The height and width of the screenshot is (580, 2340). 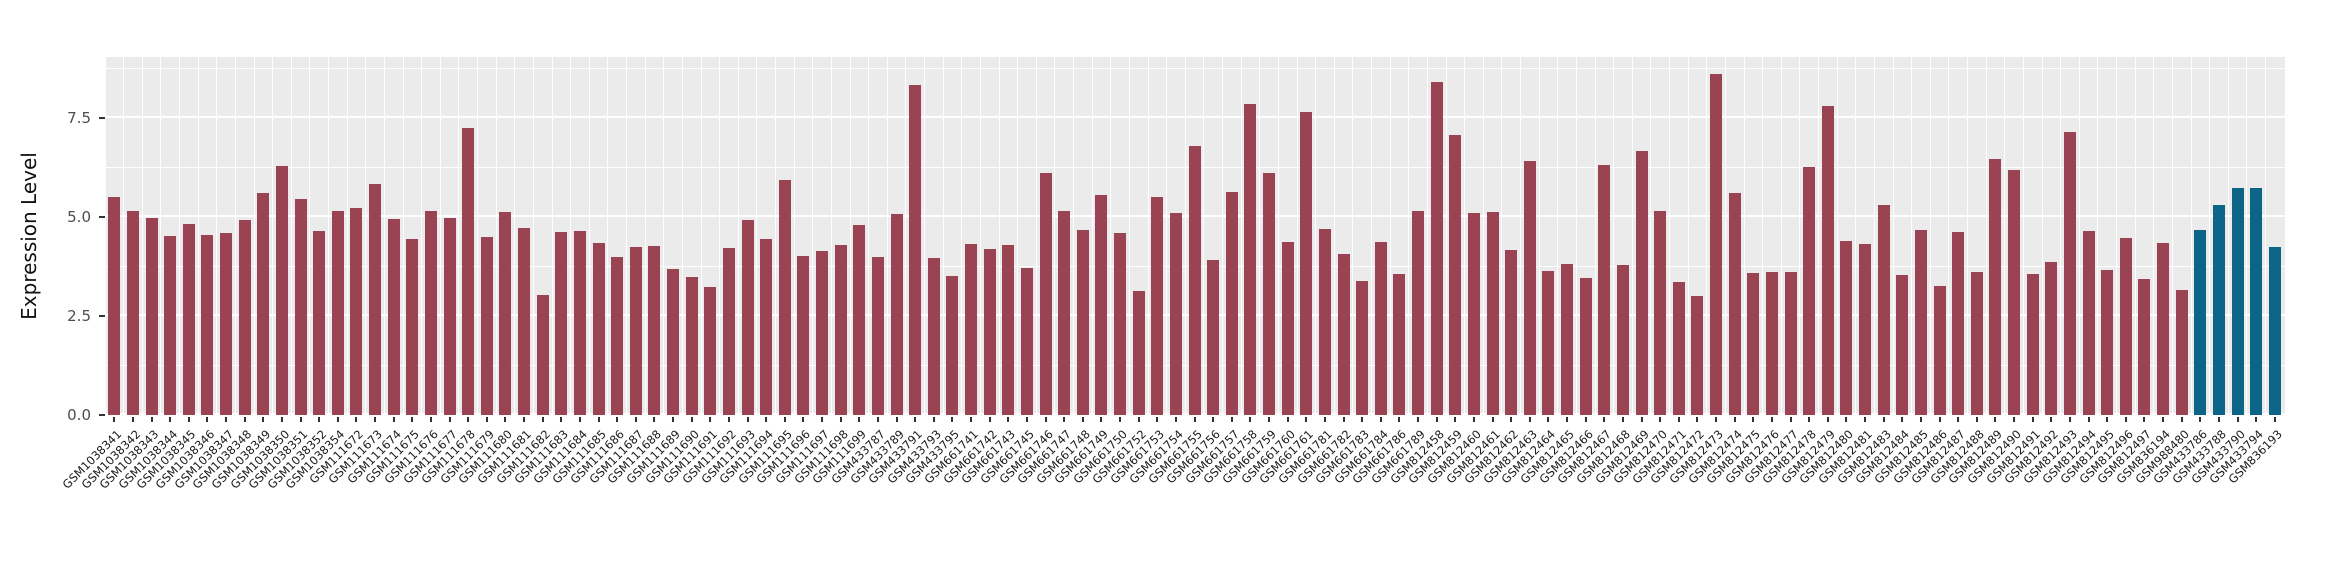 I want to click on x-slot: GSM111693, so click(x=727, y=497).